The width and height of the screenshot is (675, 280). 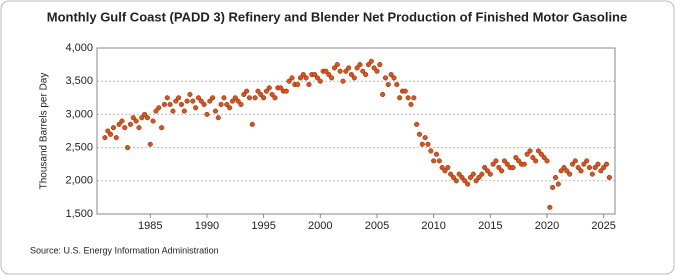 I want to click on y-tick-label: 4,000, so click(x=79, y=48).